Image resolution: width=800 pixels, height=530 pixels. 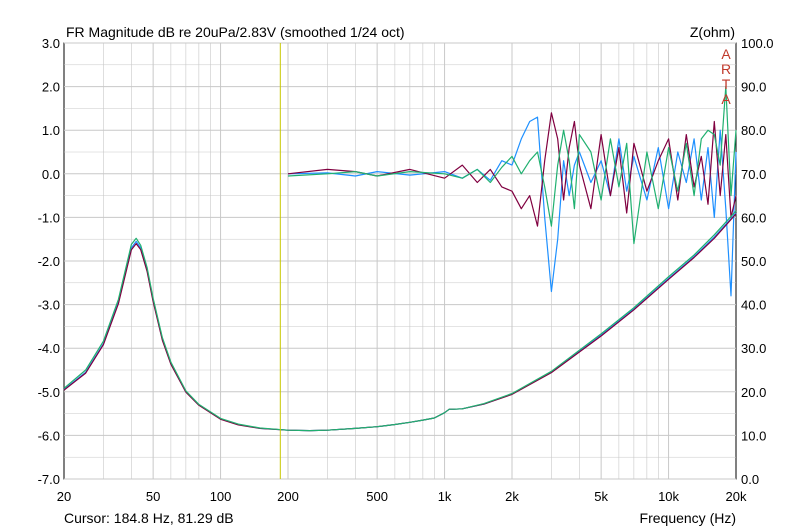 What do you see at coordinates (221, 496) in the screenshot?
I see `x-tick-label: 100` at bounding box center [221, 496].